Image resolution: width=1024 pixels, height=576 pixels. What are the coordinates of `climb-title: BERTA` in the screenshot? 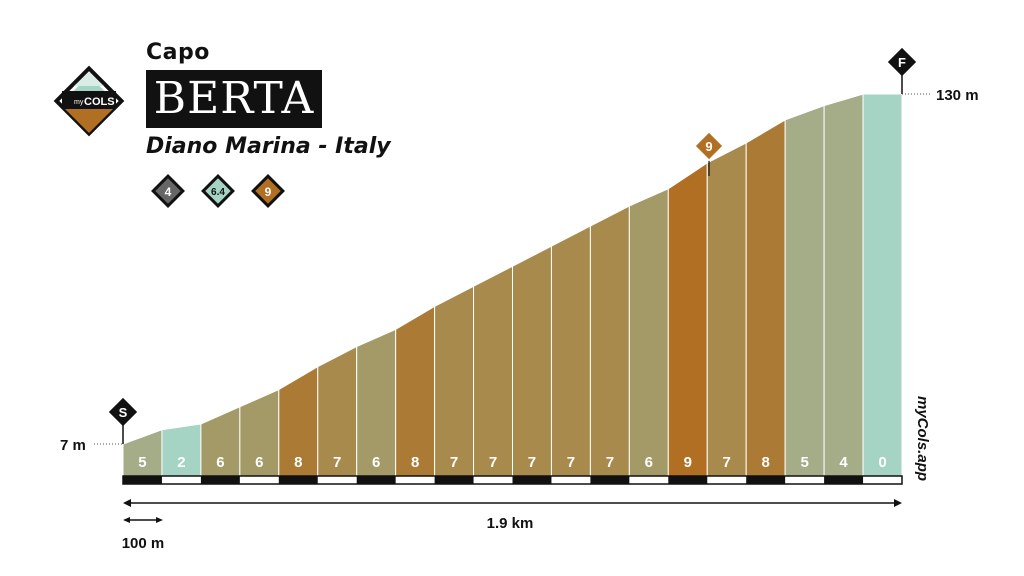 It's located at (234, 98).